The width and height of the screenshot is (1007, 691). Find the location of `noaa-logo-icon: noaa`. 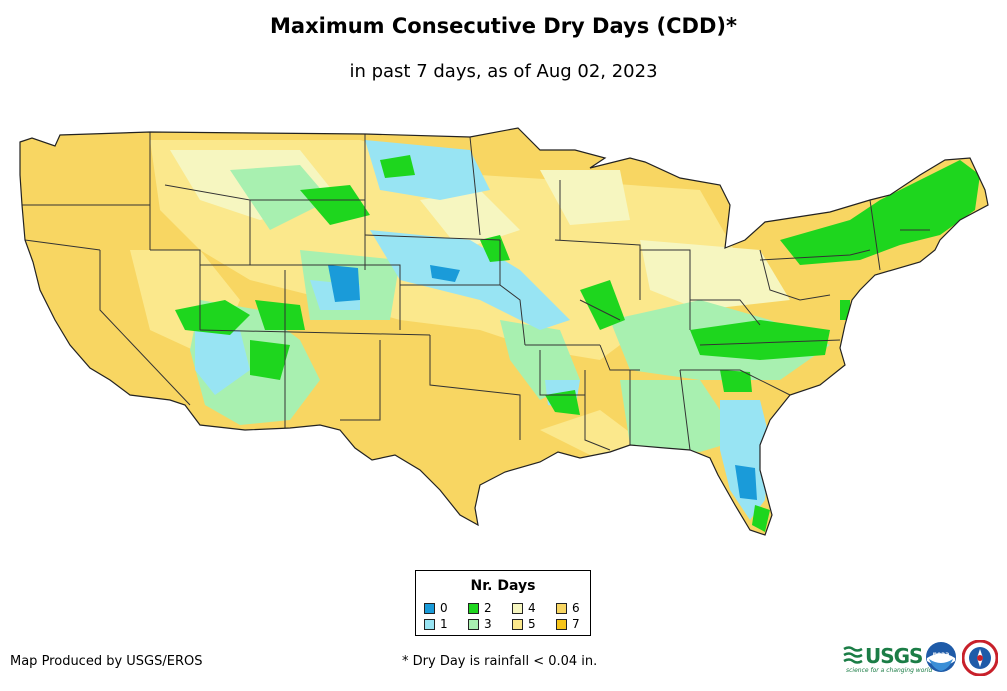

noaa-logo-icon: noaa is located at coordinates (941, 657).